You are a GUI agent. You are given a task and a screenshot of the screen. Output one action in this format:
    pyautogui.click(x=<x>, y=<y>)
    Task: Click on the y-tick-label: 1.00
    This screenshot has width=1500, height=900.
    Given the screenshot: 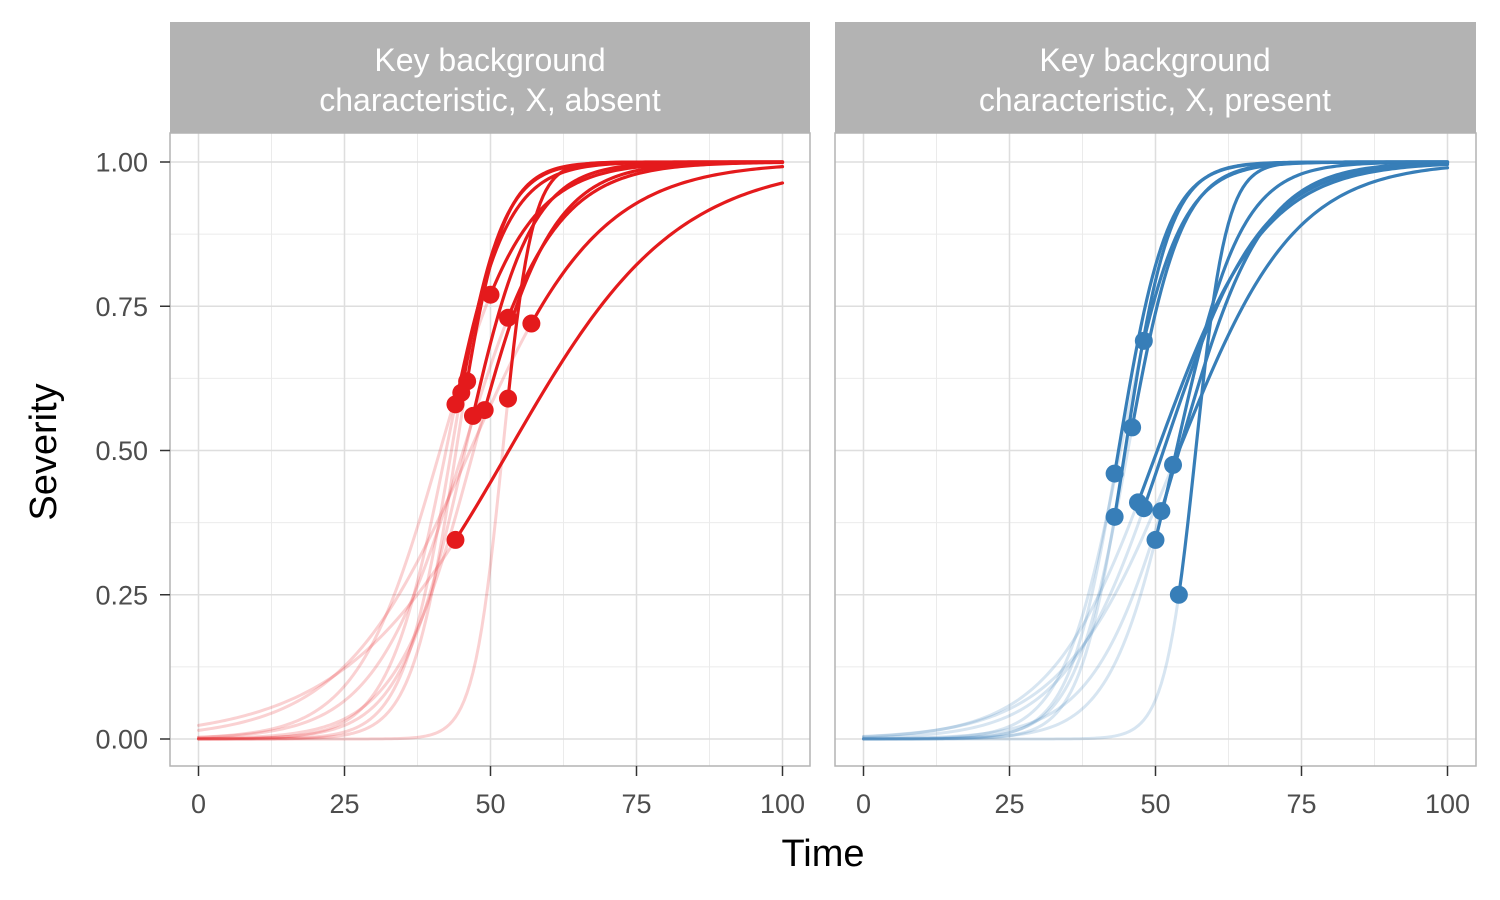 What is the action you would take?
    pyautogui.click(x=121, y=163)
    